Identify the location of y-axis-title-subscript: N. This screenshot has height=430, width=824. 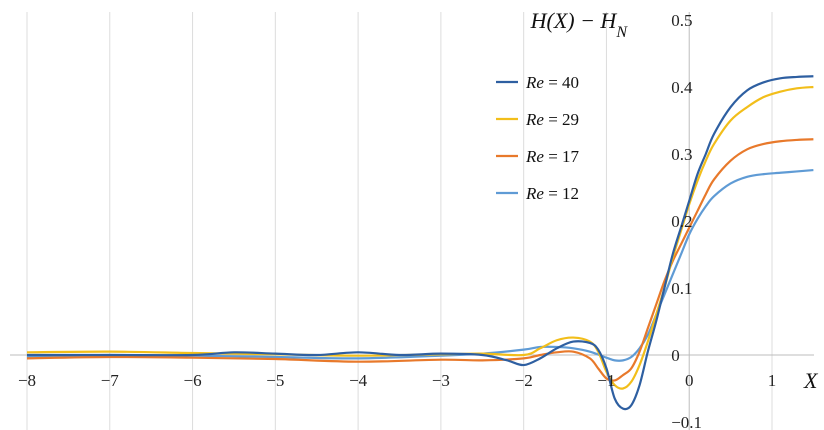
(621, 32).